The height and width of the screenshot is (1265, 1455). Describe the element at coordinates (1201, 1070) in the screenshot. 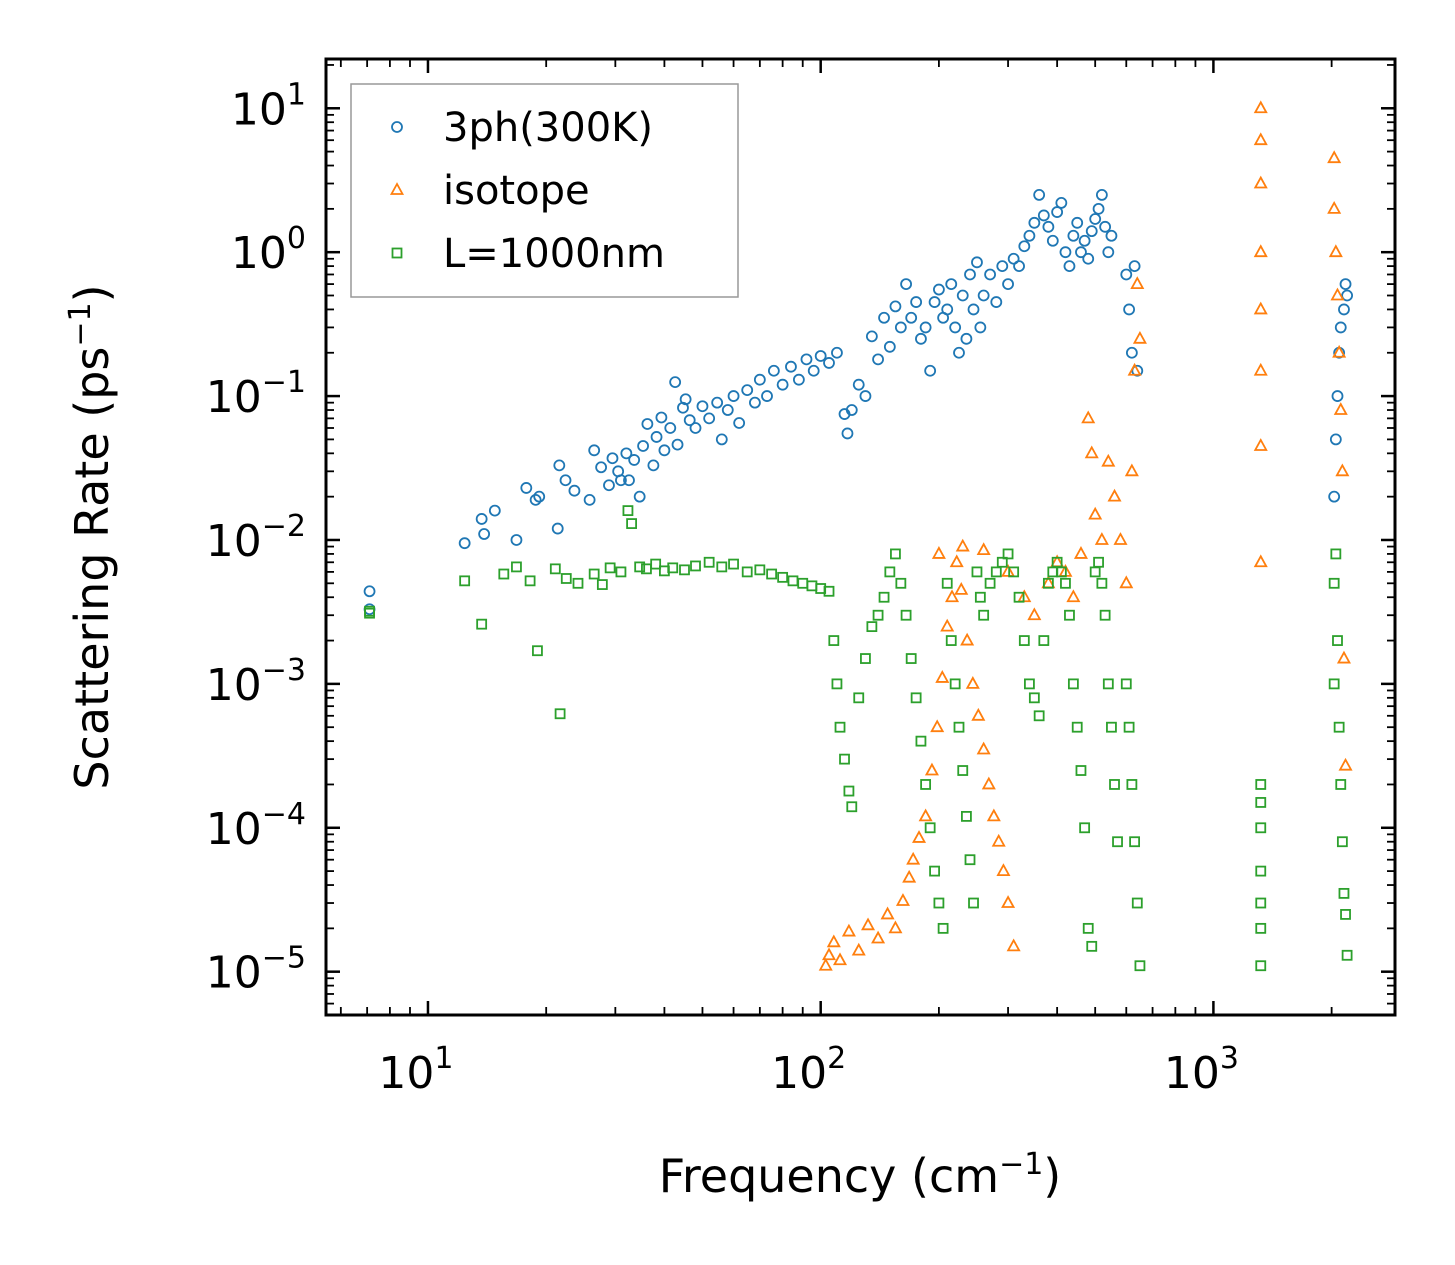

I see `x-tick-label: 103` at that location.